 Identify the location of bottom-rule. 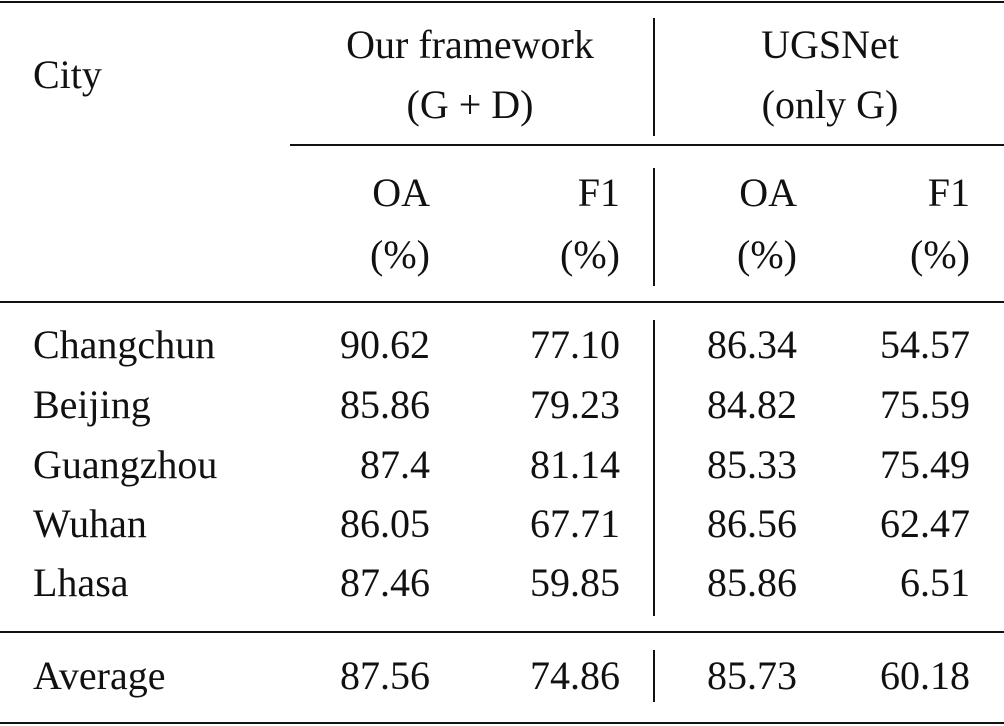
(502, 723).